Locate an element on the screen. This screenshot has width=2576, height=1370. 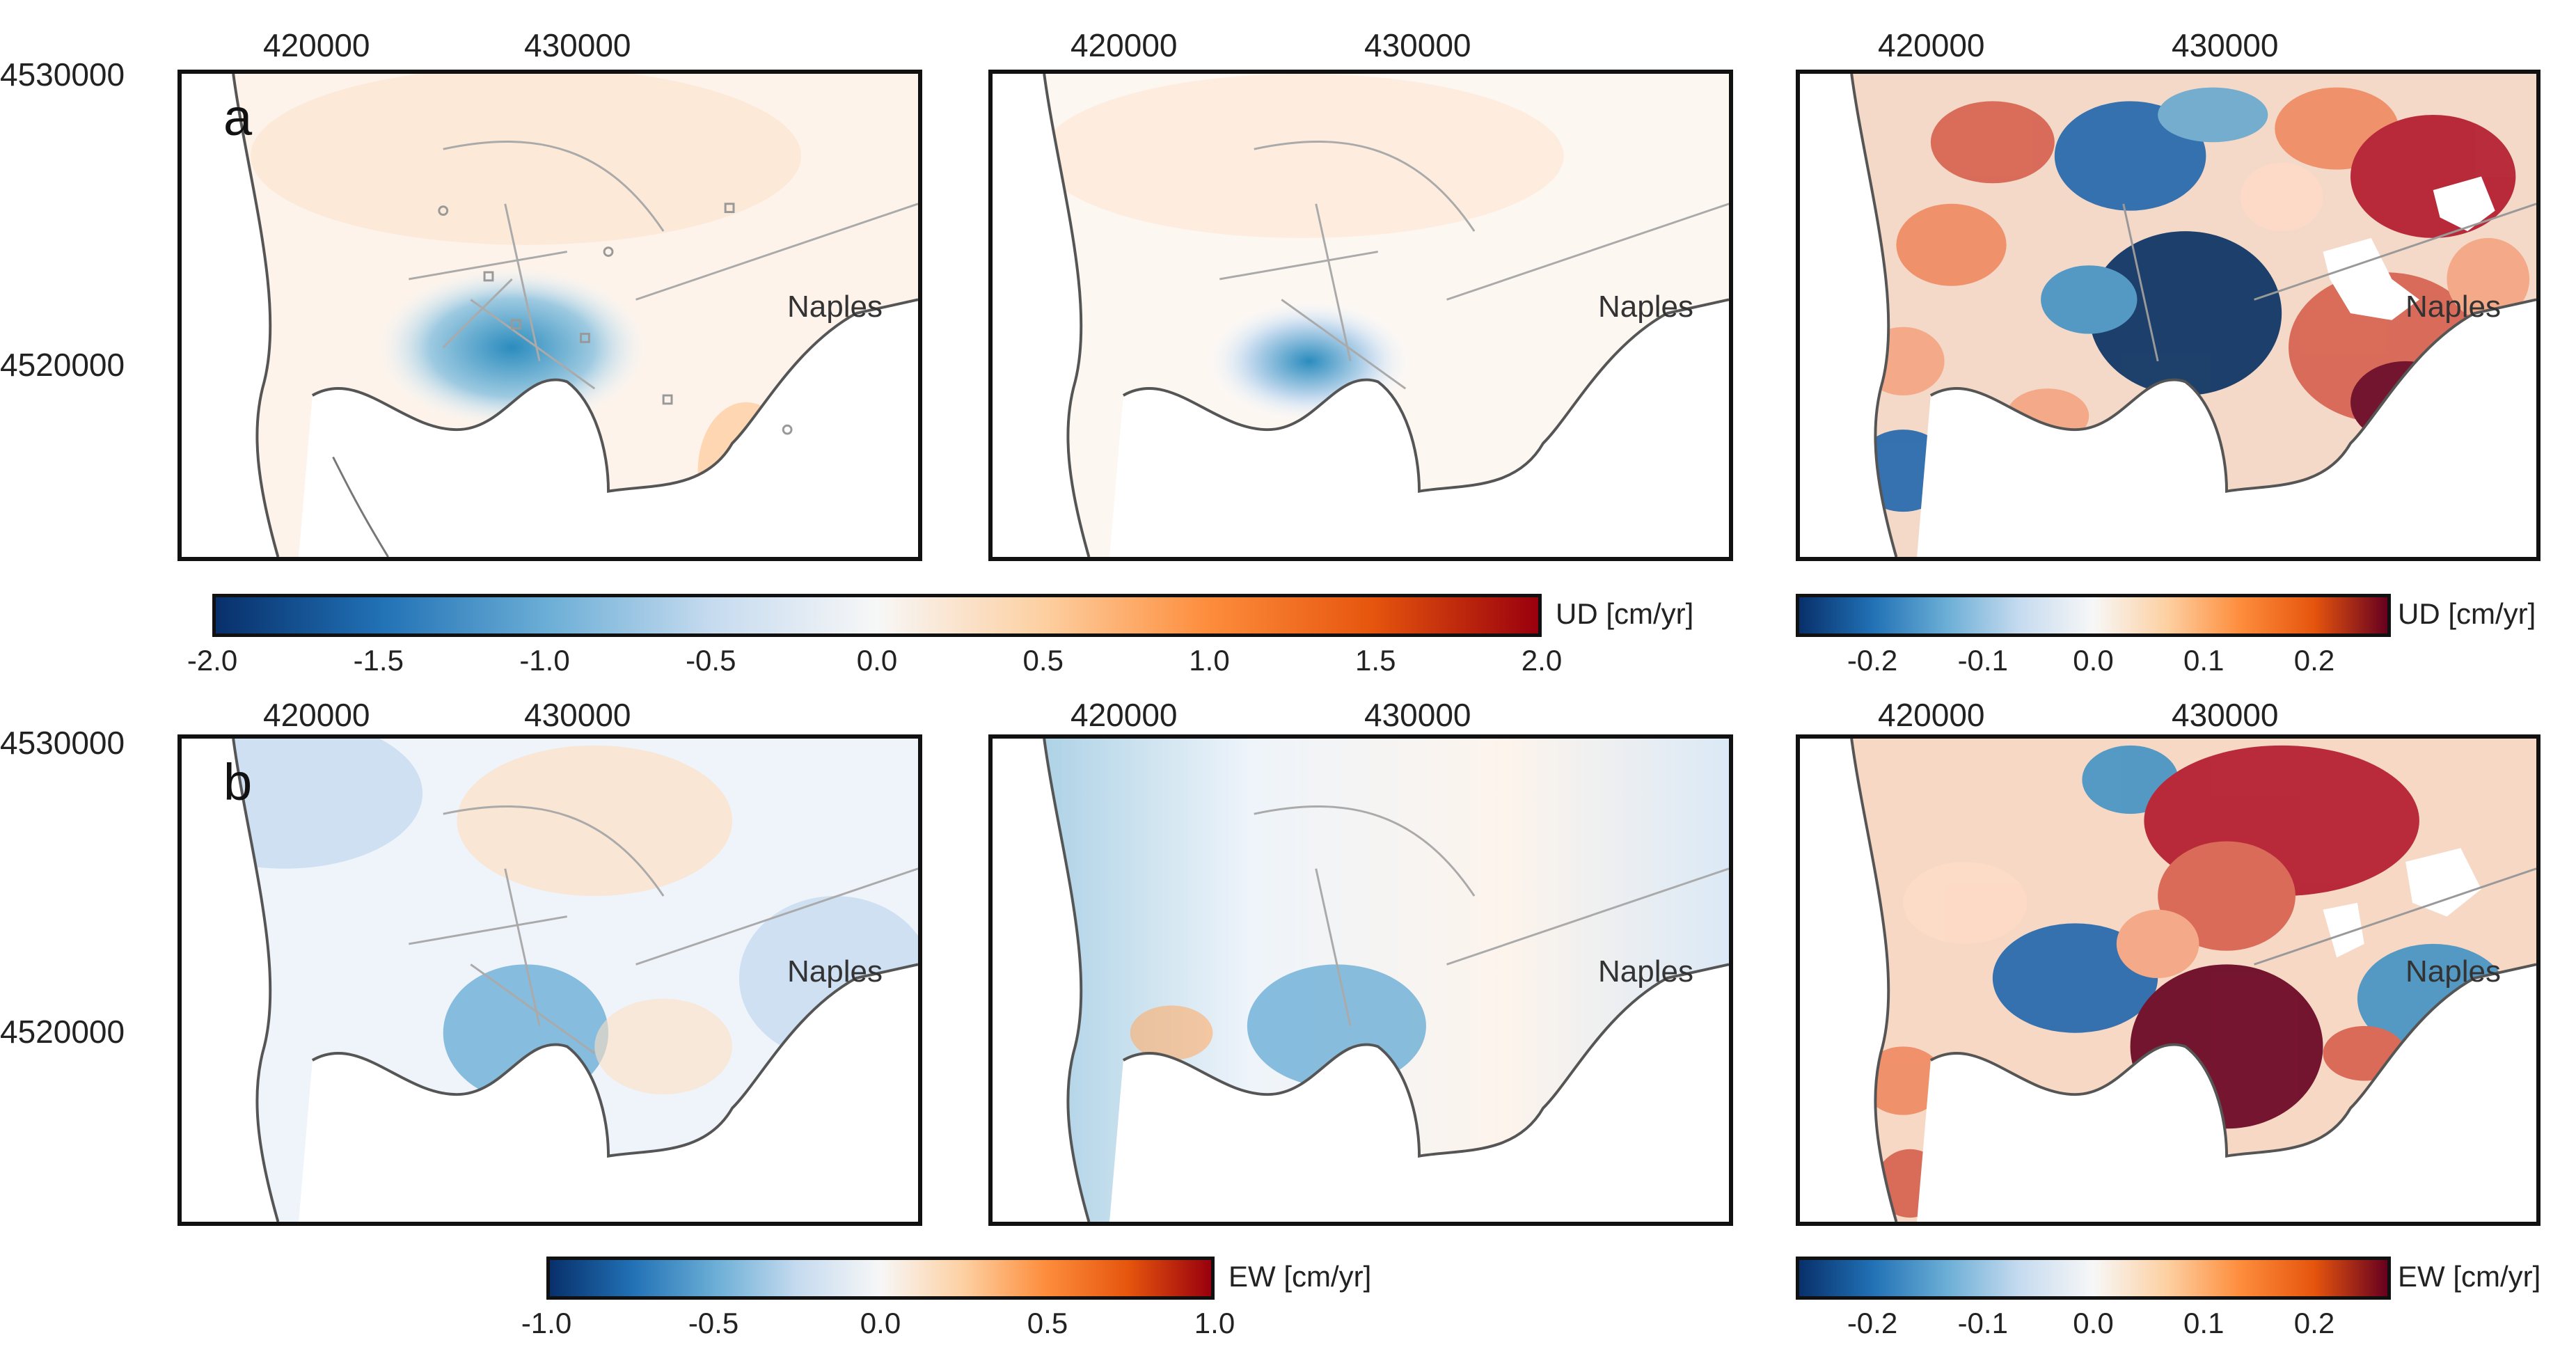
x-tick-430000-b2: 430000 is located at coordinates (1417, 715).